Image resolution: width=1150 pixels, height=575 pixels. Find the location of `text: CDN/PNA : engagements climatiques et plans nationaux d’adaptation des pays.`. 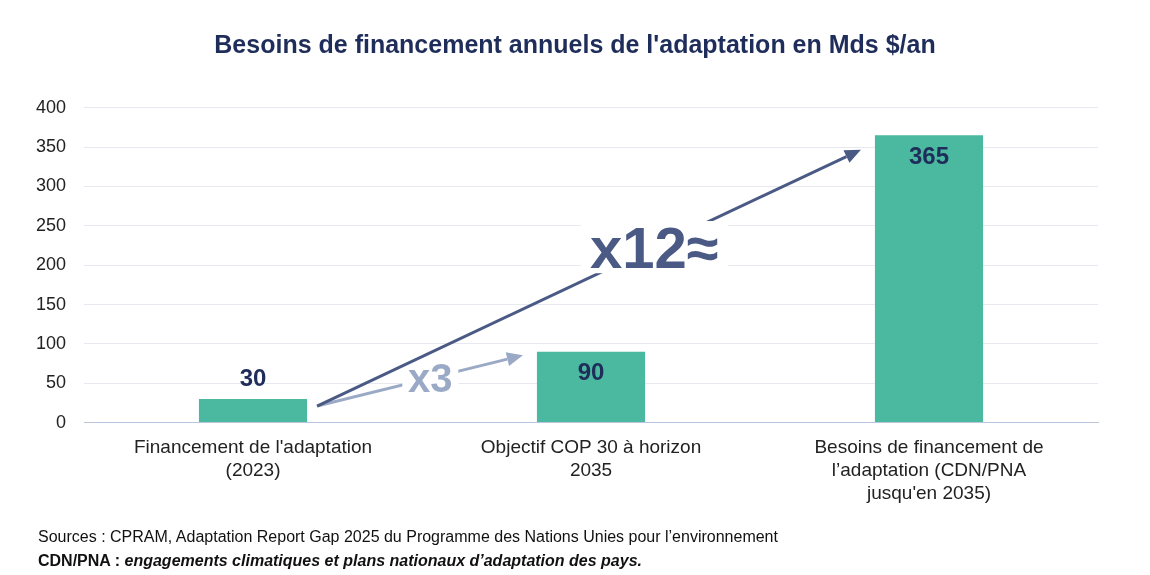

text: CDN/PNA : engagements climatiques et plans nationaux d’adaptation des pays. is located at coordinates (340, 561).